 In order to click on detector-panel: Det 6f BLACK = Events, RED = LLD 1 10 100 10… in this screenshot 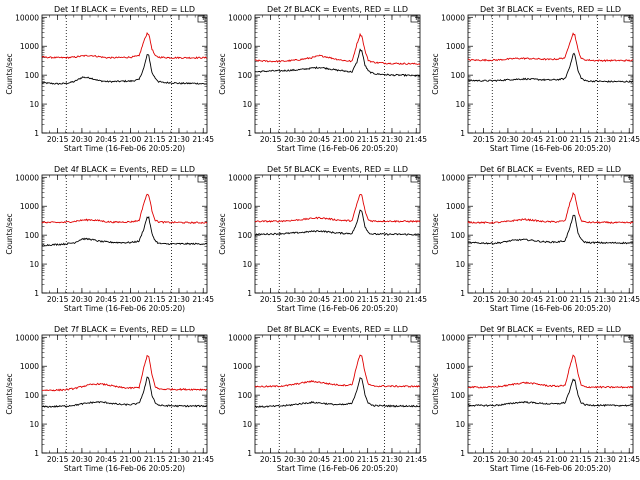, I will do `click(535, 239)`.